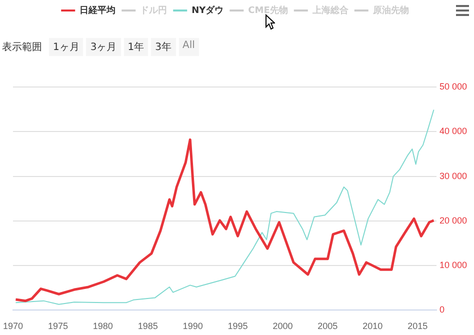  Describe the element at coordinates (188, 47) in the screenshot. I see `text: All` at that location.